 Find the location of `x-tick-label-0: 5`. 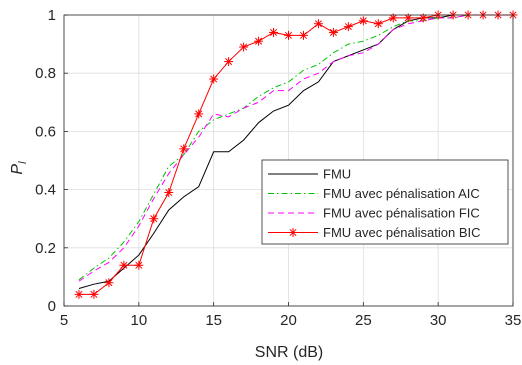

x-tick-label-0: 5 is located at coordinates (64, 320).